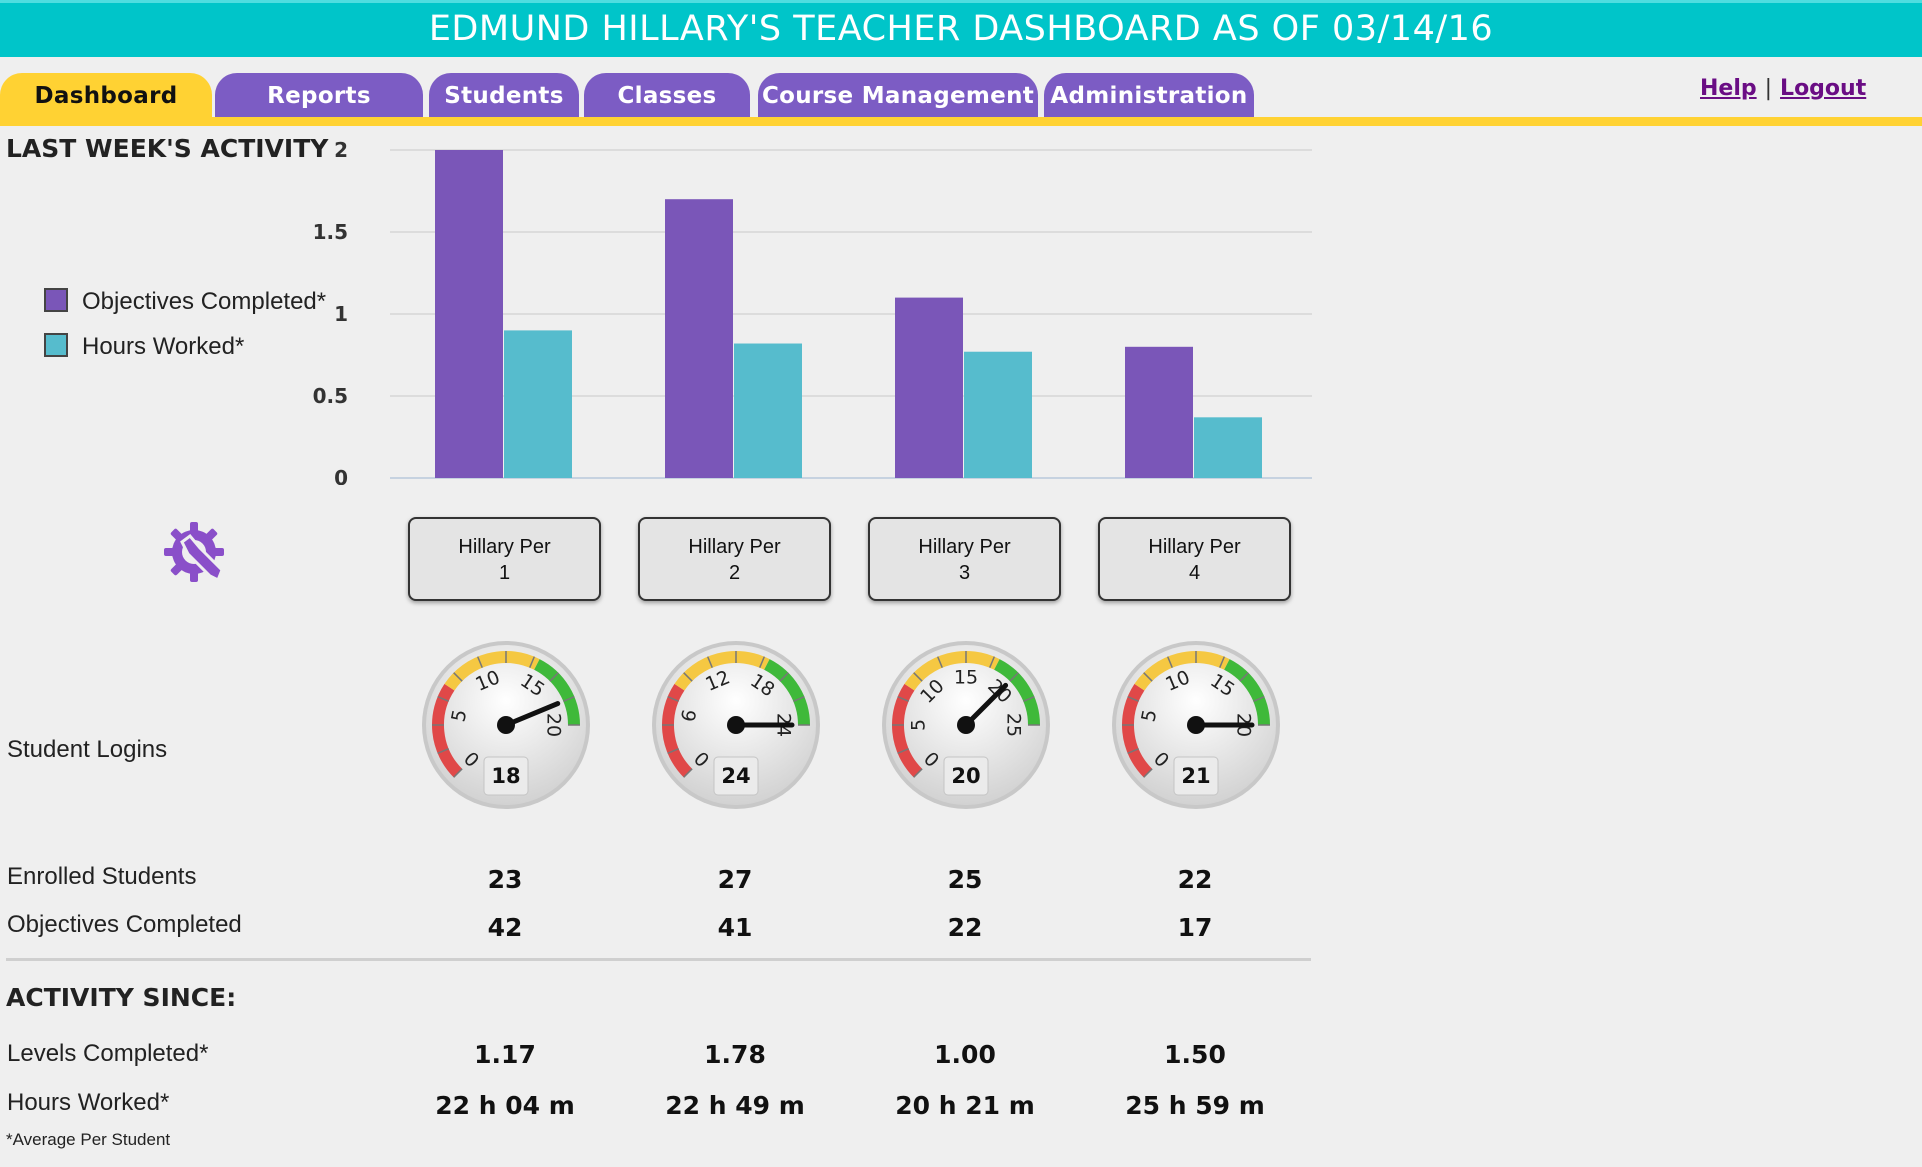  What do you see at coordinates (167, 148) in the screenshot?
I see `activity-heading: LAST WEEK'S ACTIVITY` at bounding box center [167, 148].